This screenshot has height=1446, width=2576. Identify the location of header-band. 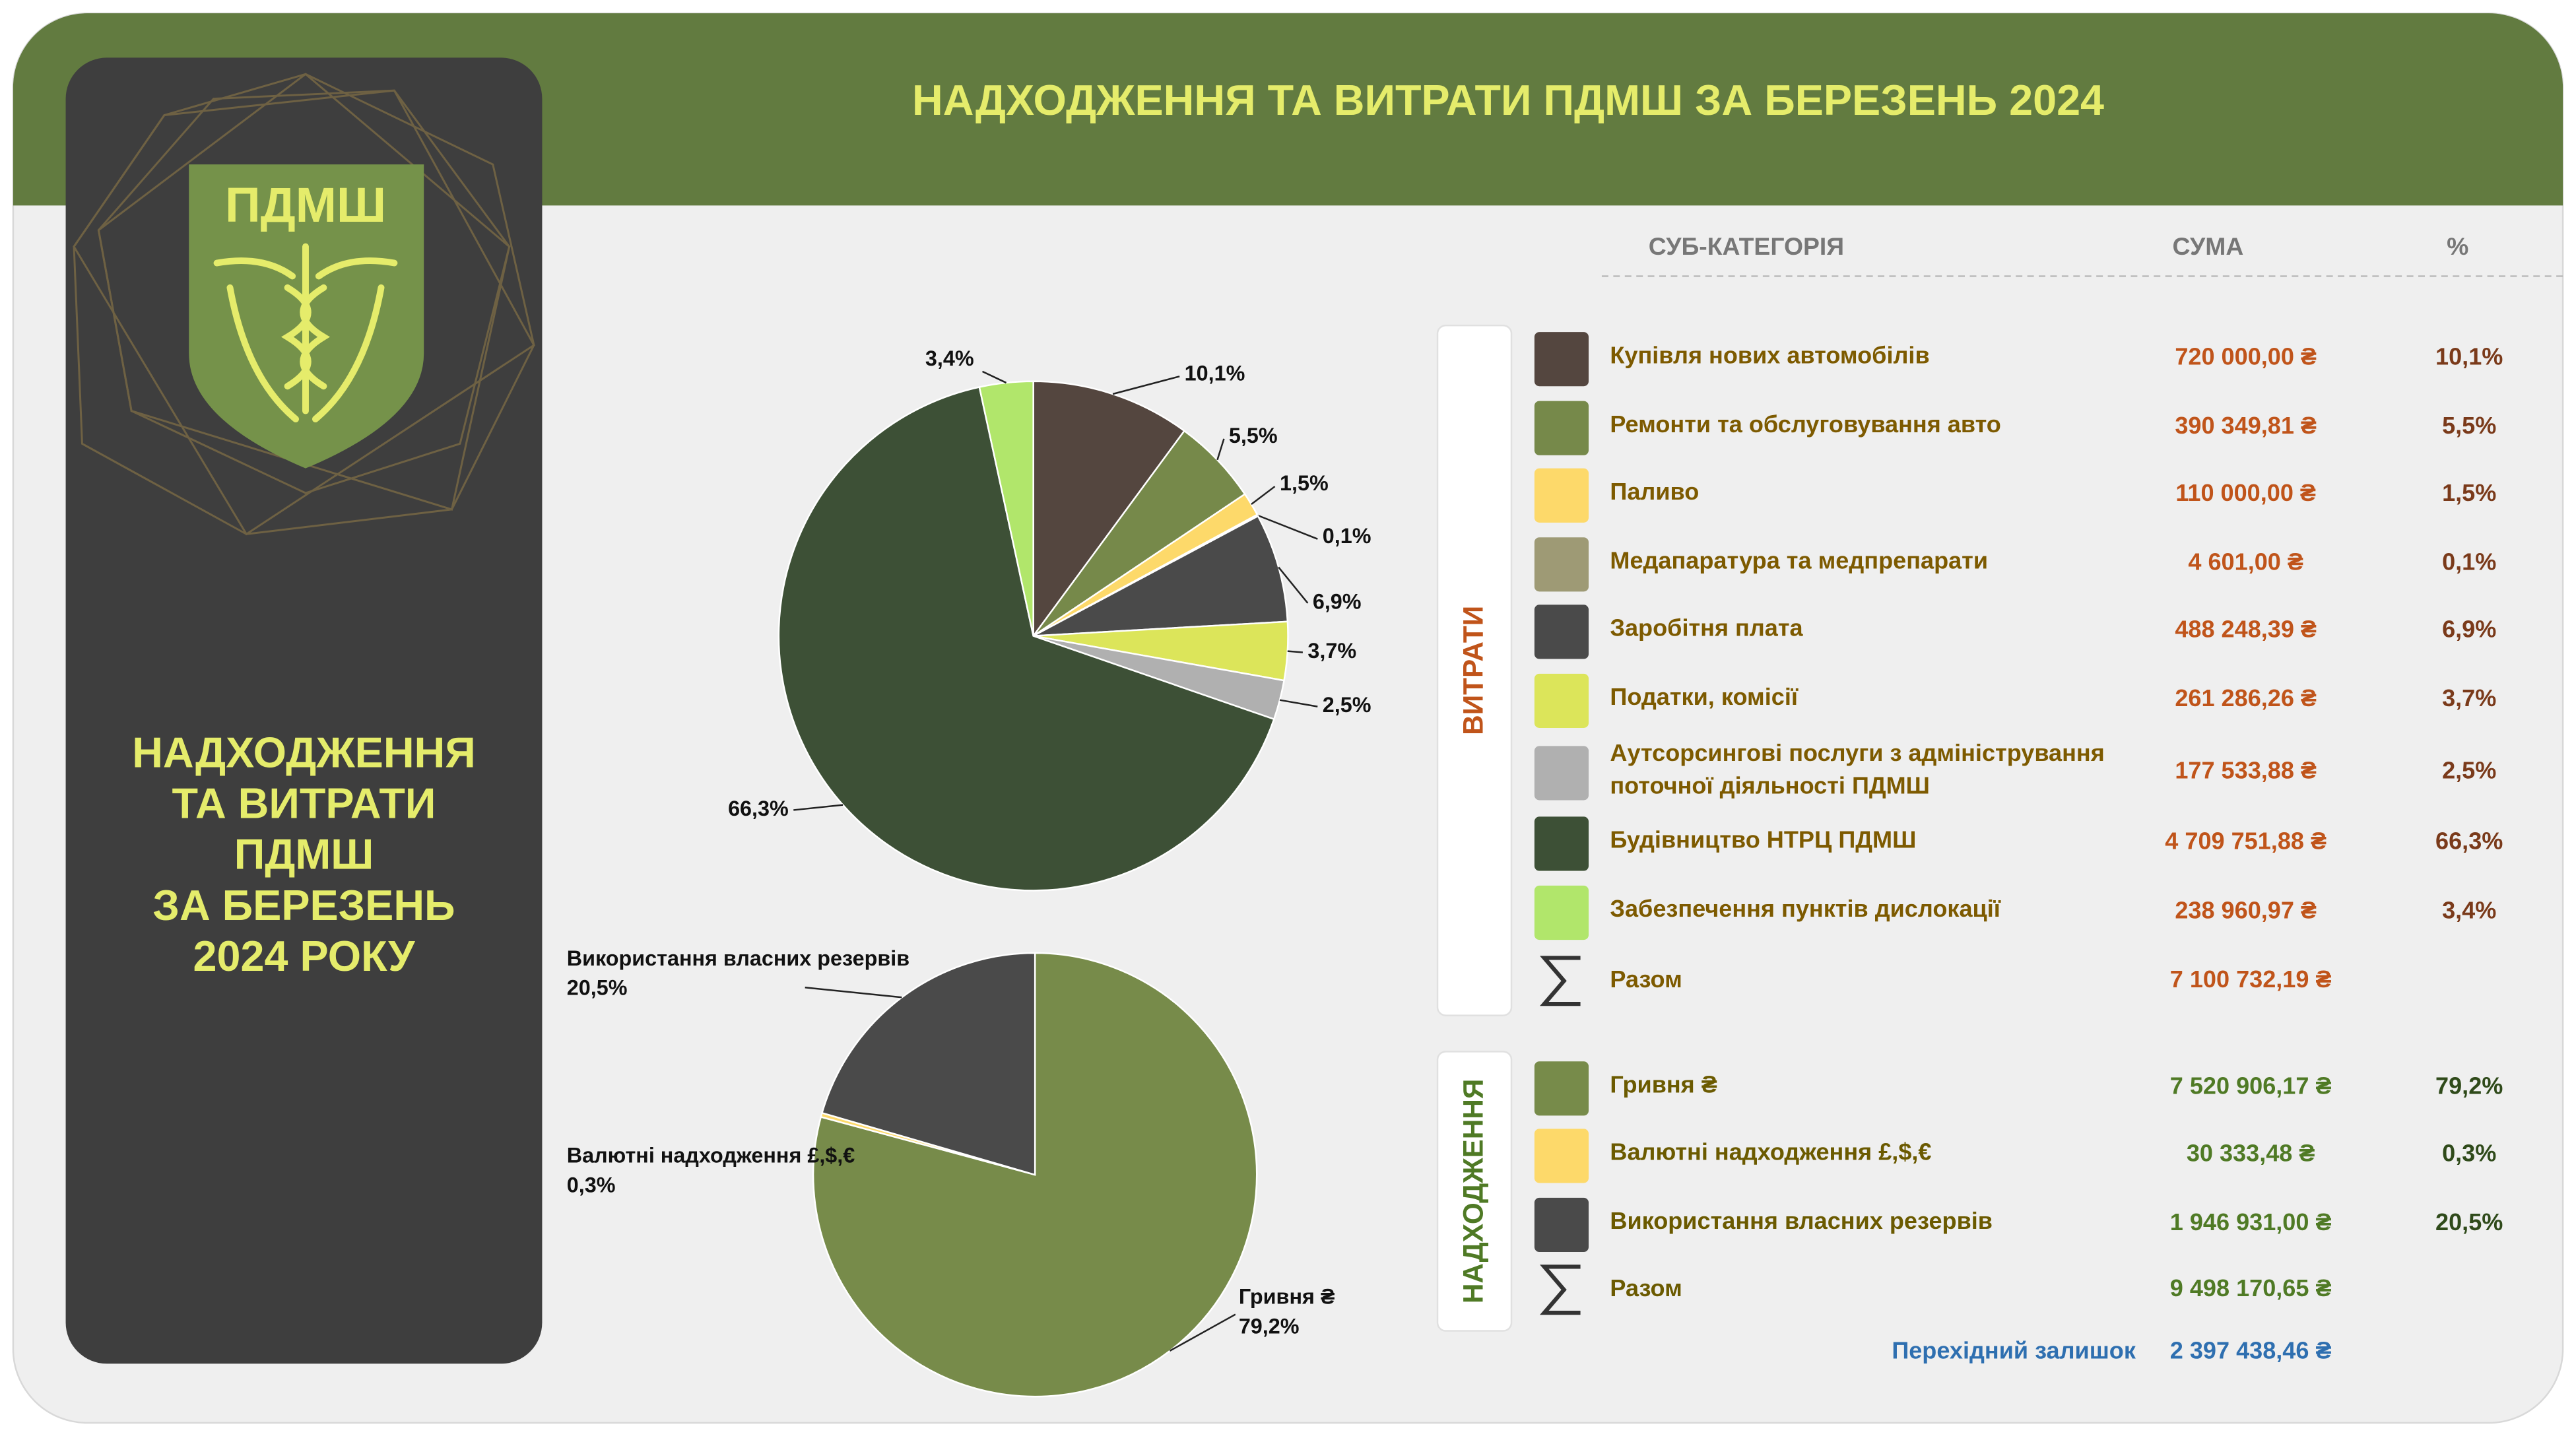
(1288, 109).